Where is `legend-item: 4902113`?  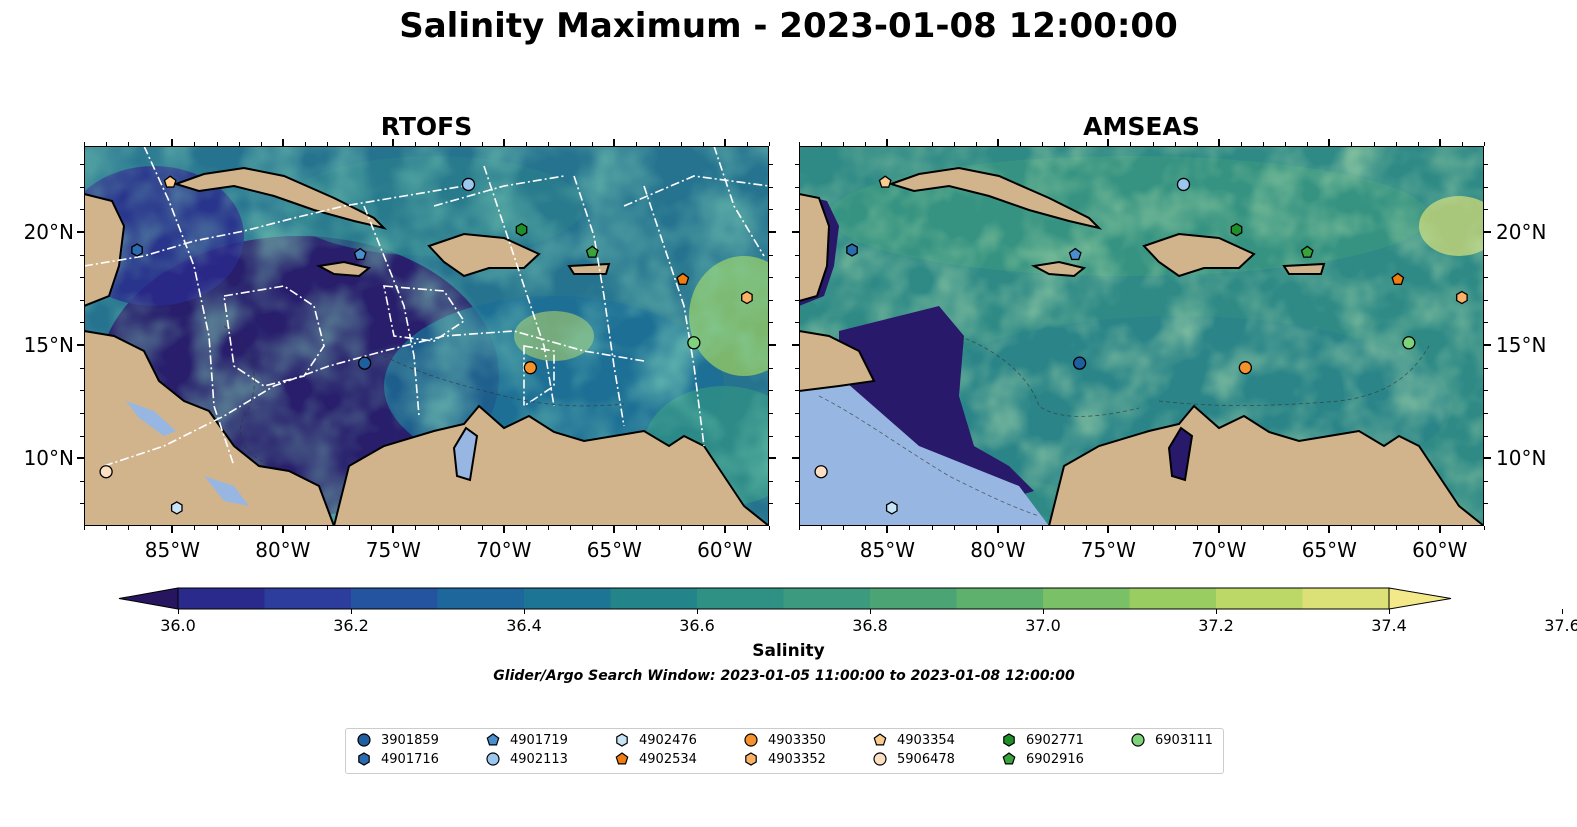 legend-item: 4902113 is located at coordinates (526, 759).